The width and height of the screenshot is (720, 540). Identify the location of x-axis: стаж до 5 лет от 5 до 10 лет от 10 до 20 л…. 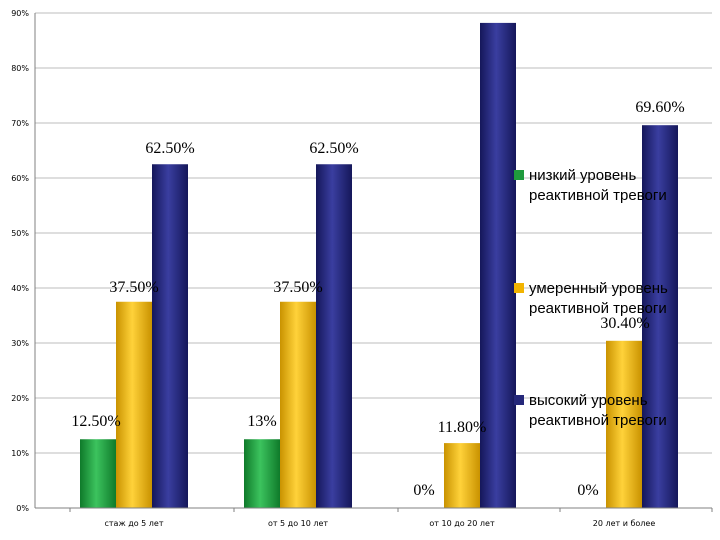
(374, 517).